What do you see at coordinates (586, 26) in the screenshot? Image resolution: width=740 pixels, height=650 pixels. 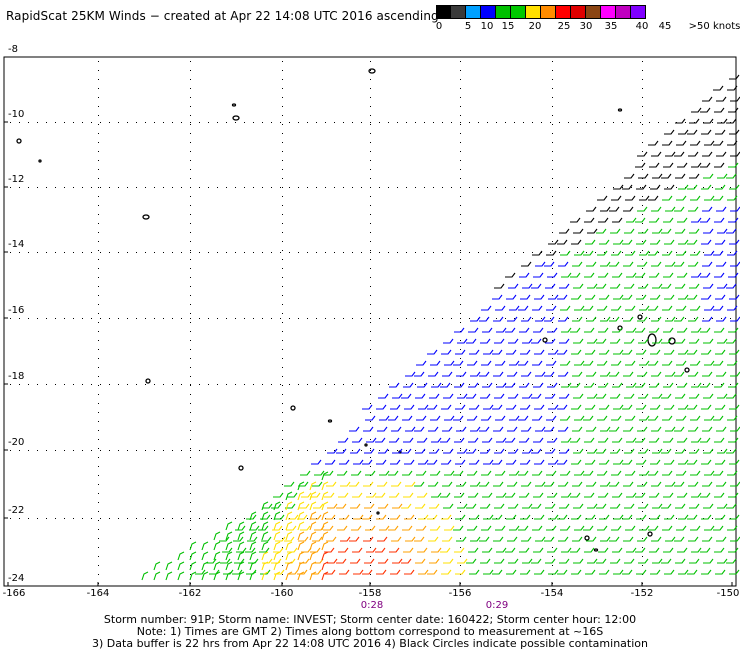 I see `colorbar-label: 30` at bounding box center [586, 26].